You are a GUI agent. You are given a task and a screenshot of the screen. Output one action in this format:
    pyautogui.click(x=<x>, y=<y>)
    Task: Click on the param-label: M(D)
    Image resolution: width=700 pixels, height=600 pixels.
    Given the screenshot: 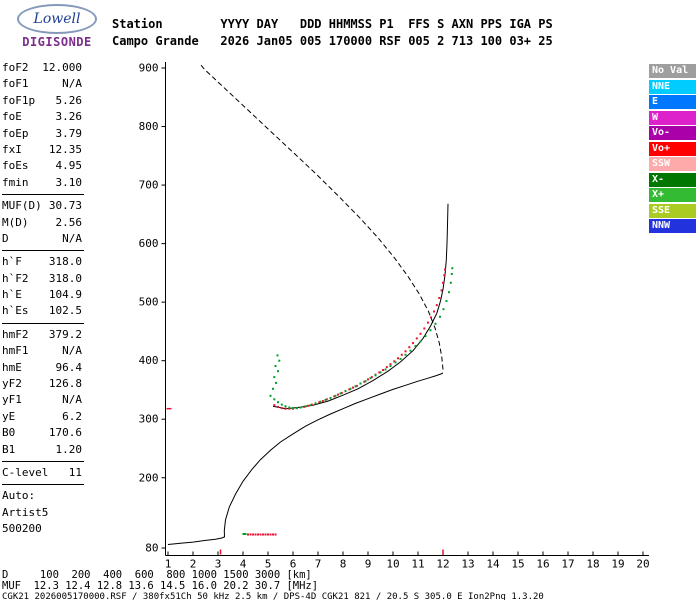 What is the action you would take?
    pyautogui.click(x=15, y=222)
    